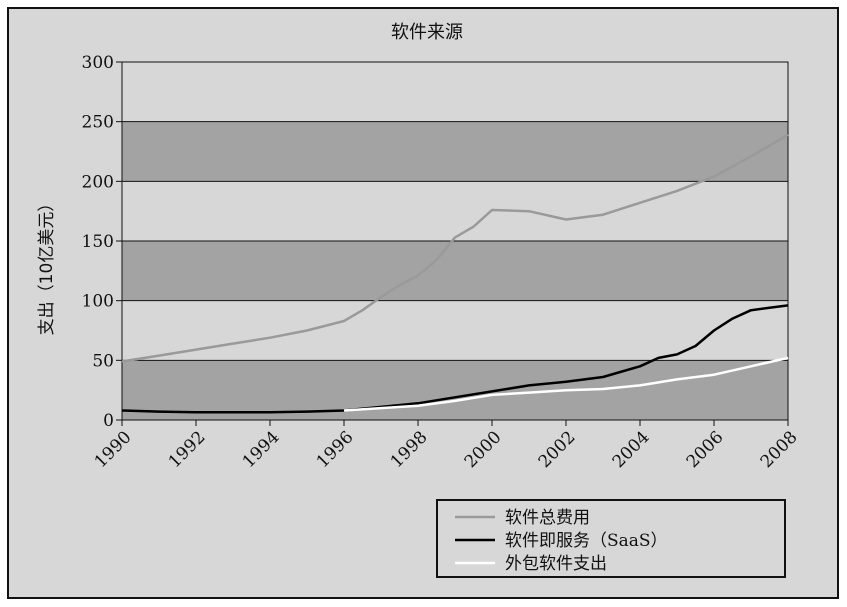  I want to click on x-tick-label: 1992, so click(187, 449).